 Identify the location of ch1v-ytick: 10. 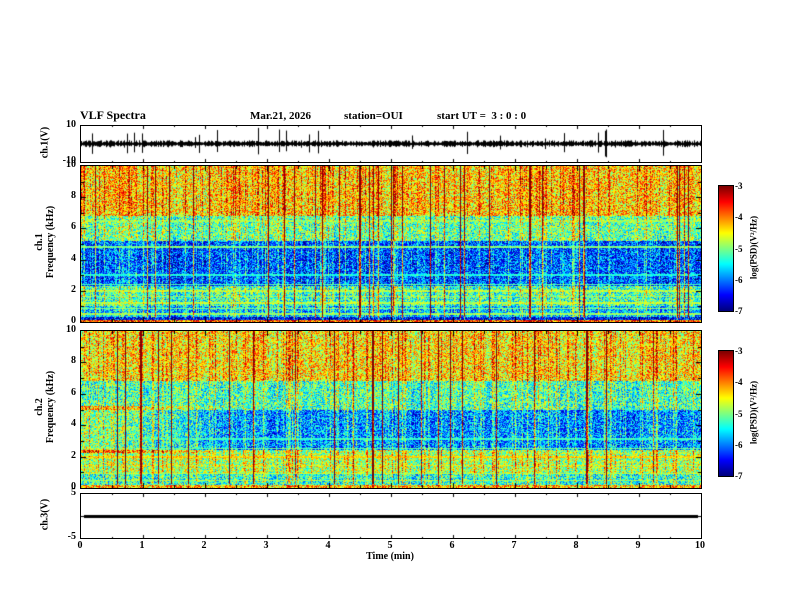
(71, 124).